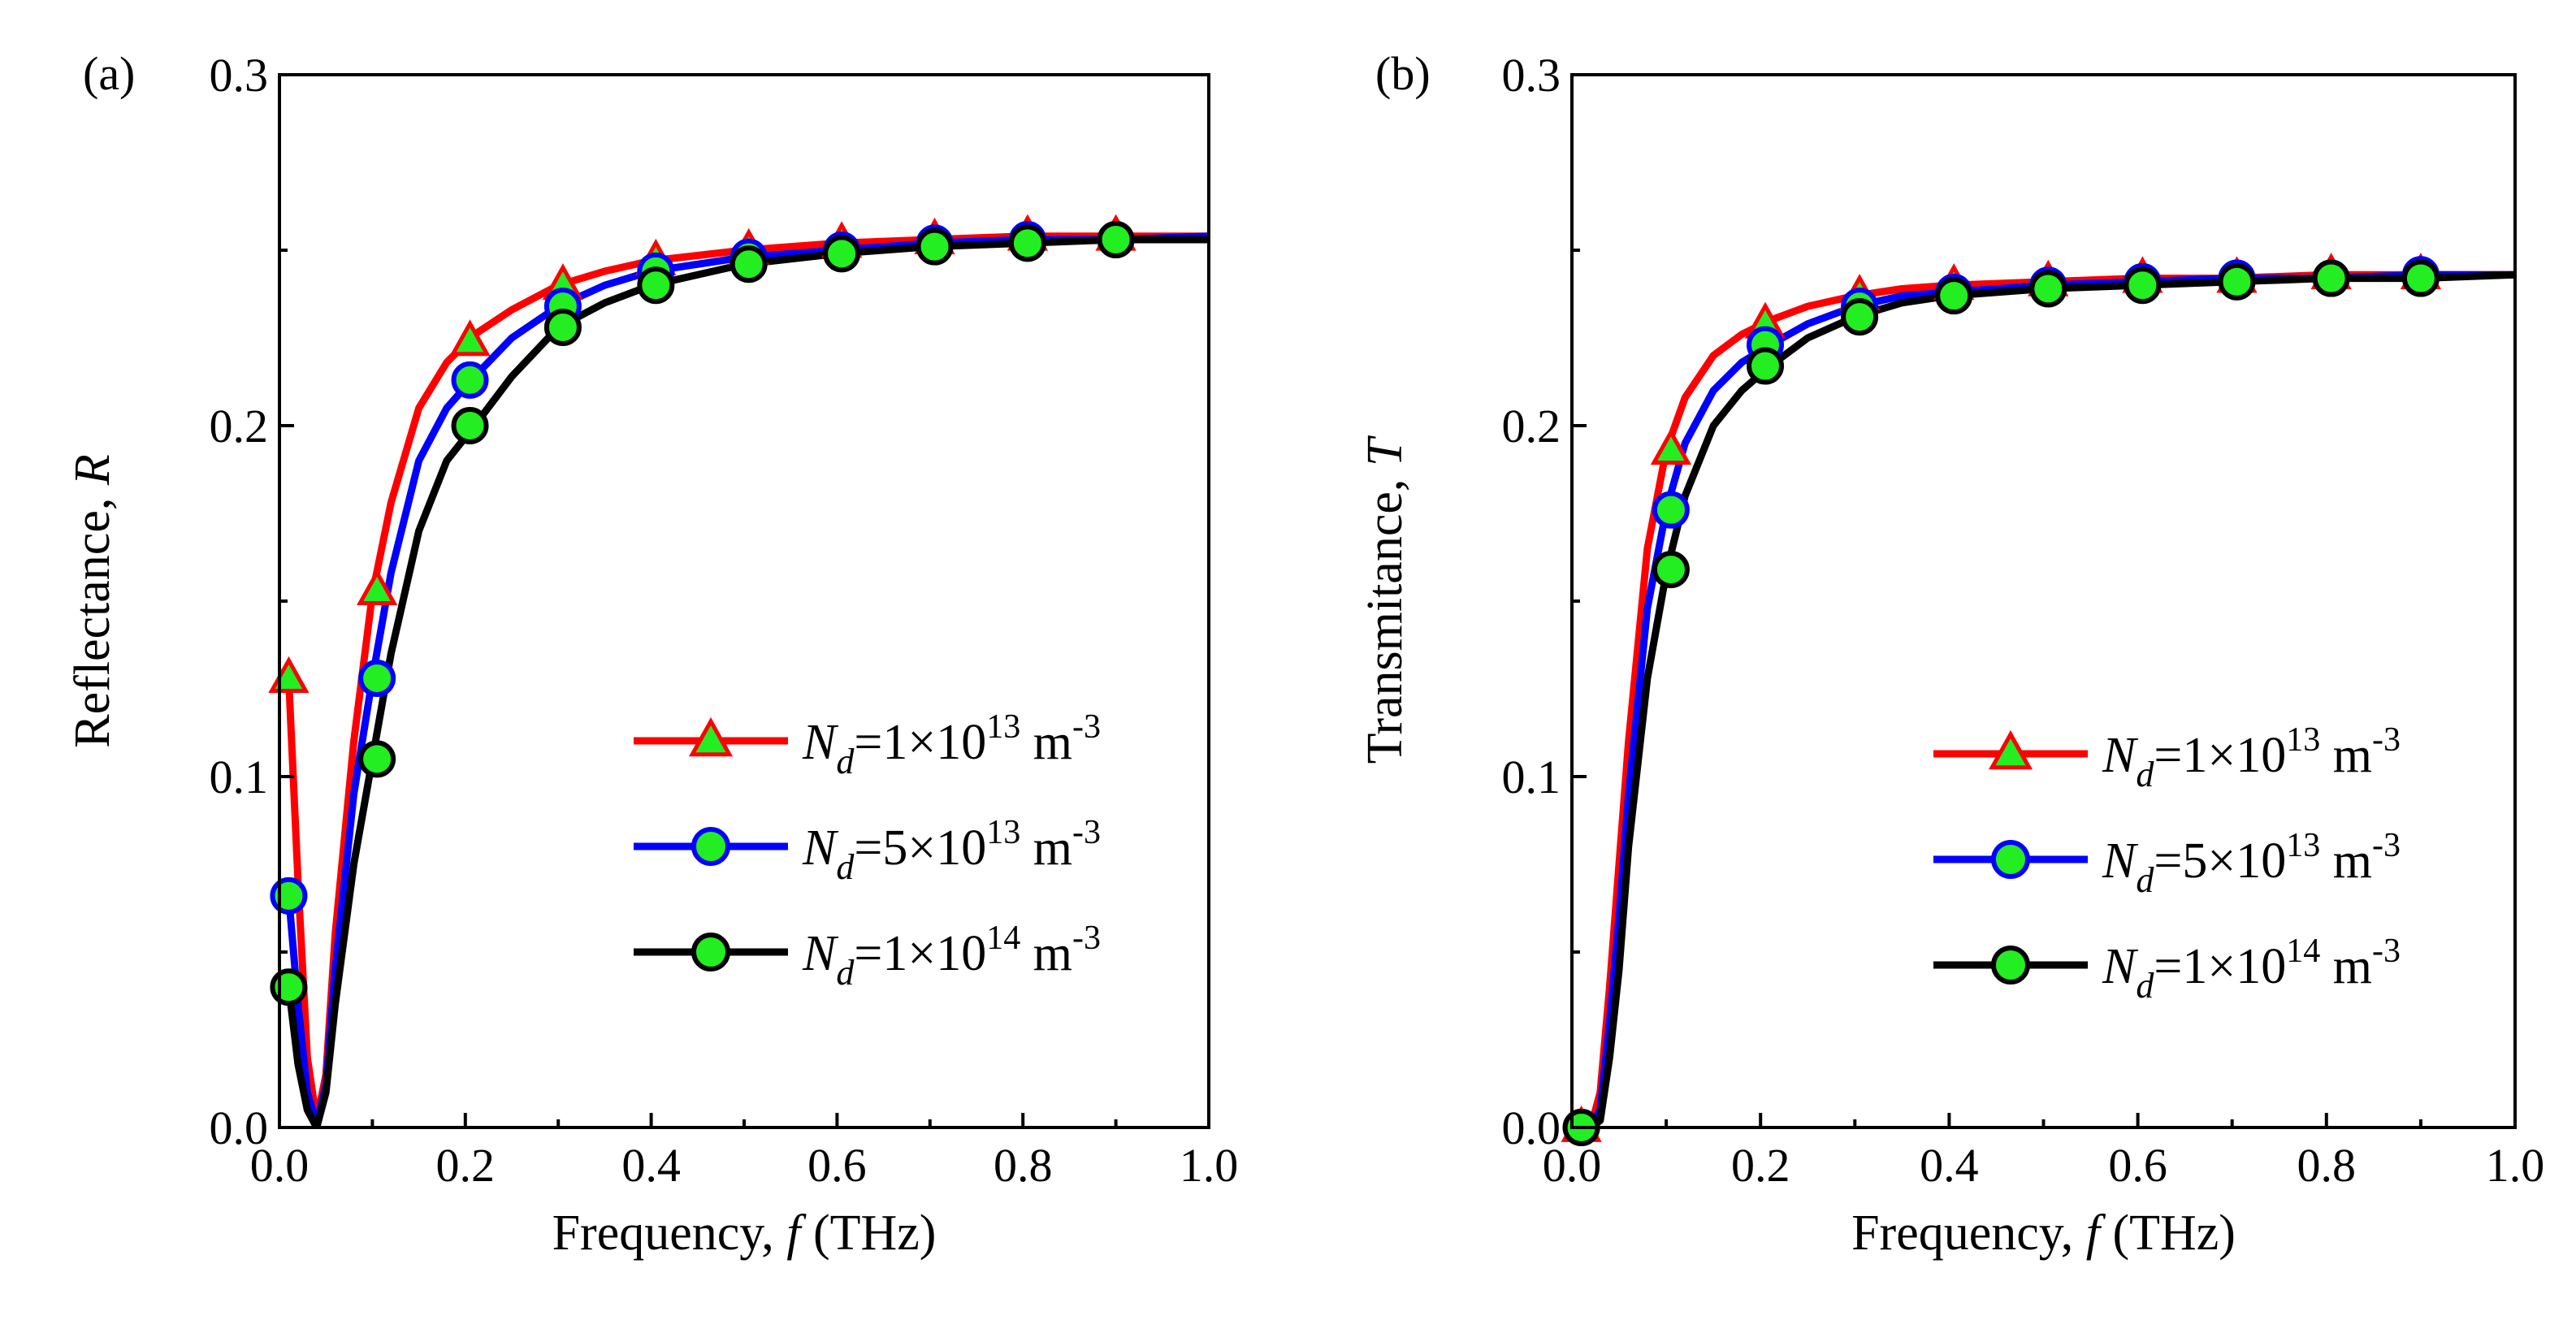 The image size is (2576, 1333). I want to click on y-tick-label: 0.1, so click(1531, 777).